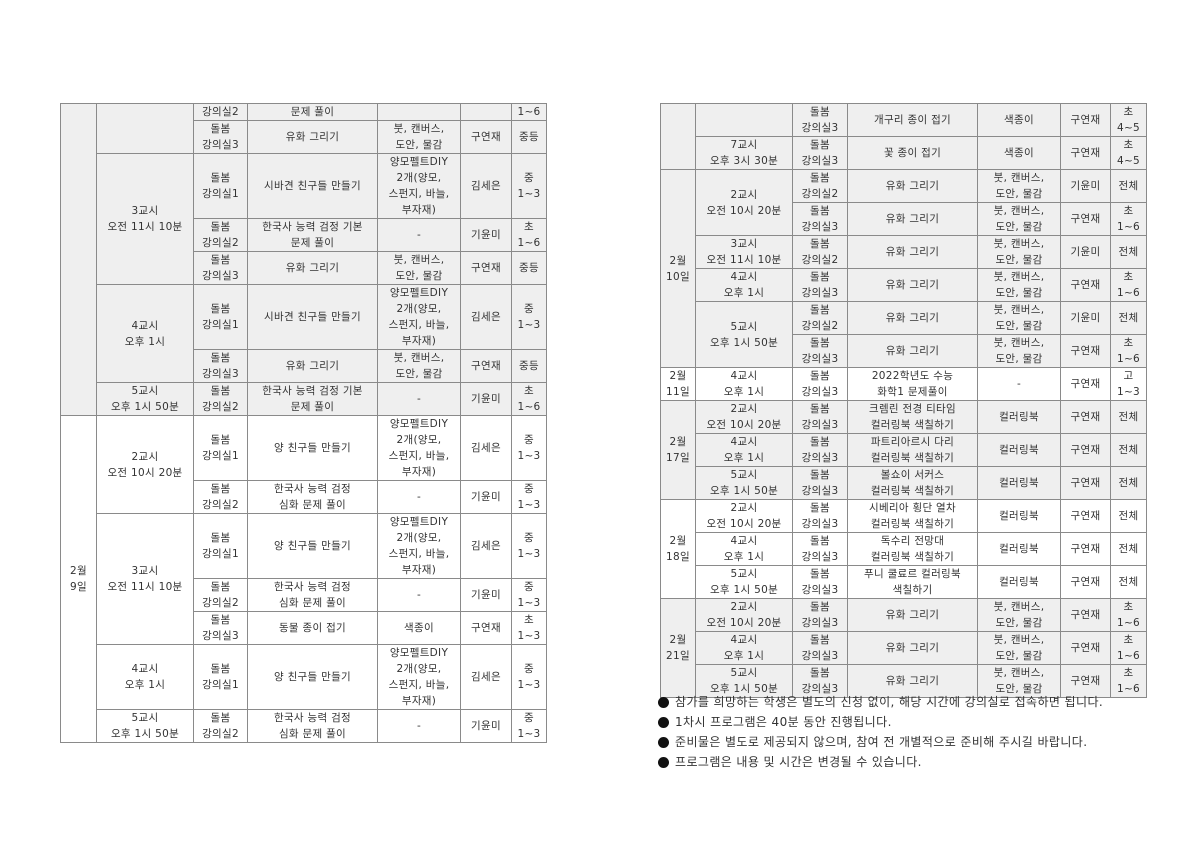 This screenshot has width=1200, height=849. I want to click on target-cell: 초 1~3, so click(529, 628).